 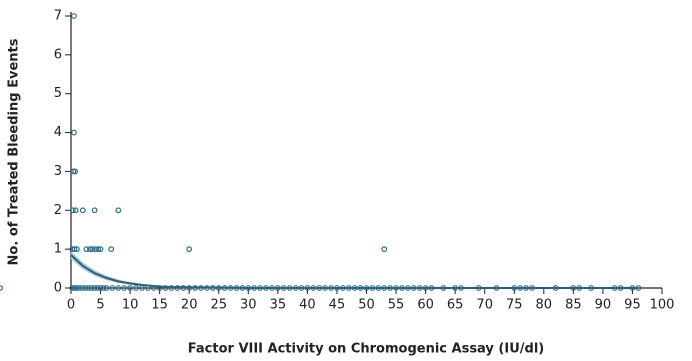 What do you see at coordinates (455, 305) in the screenshot?
I see `x-tick-label: 65` at bounding box center [455, 305].